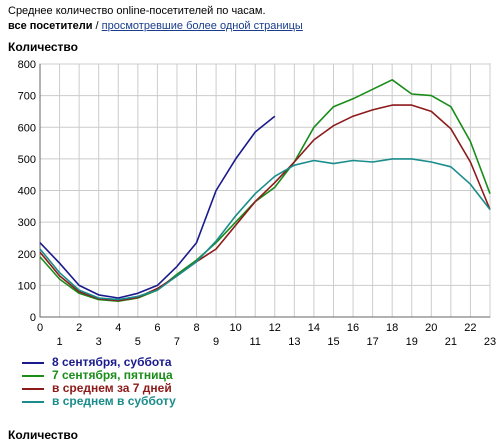 This screenshot has width=500, height=442. Describe the element at coordinates (118, 328) in the screenshot. I see `x-tick-label: 4` at that location.